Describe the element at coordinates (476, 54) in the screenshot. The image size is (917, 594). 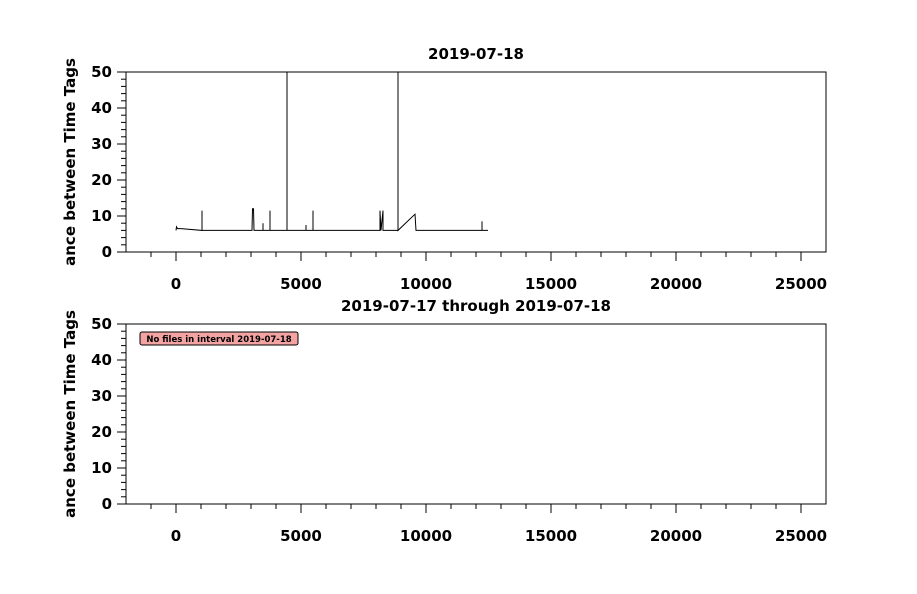
I see `chart-title: 2019-07-18` at that location.